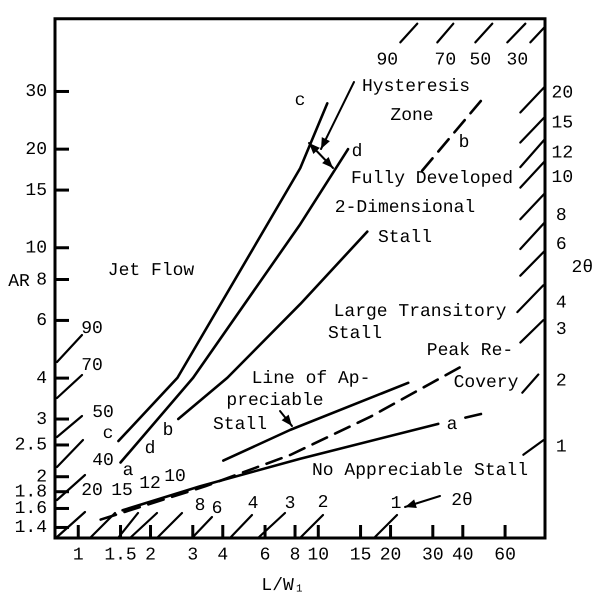 The height and width of the screenshot is (605, 596). I want to click on x-tick-label: 1.5, so click(120, 556).